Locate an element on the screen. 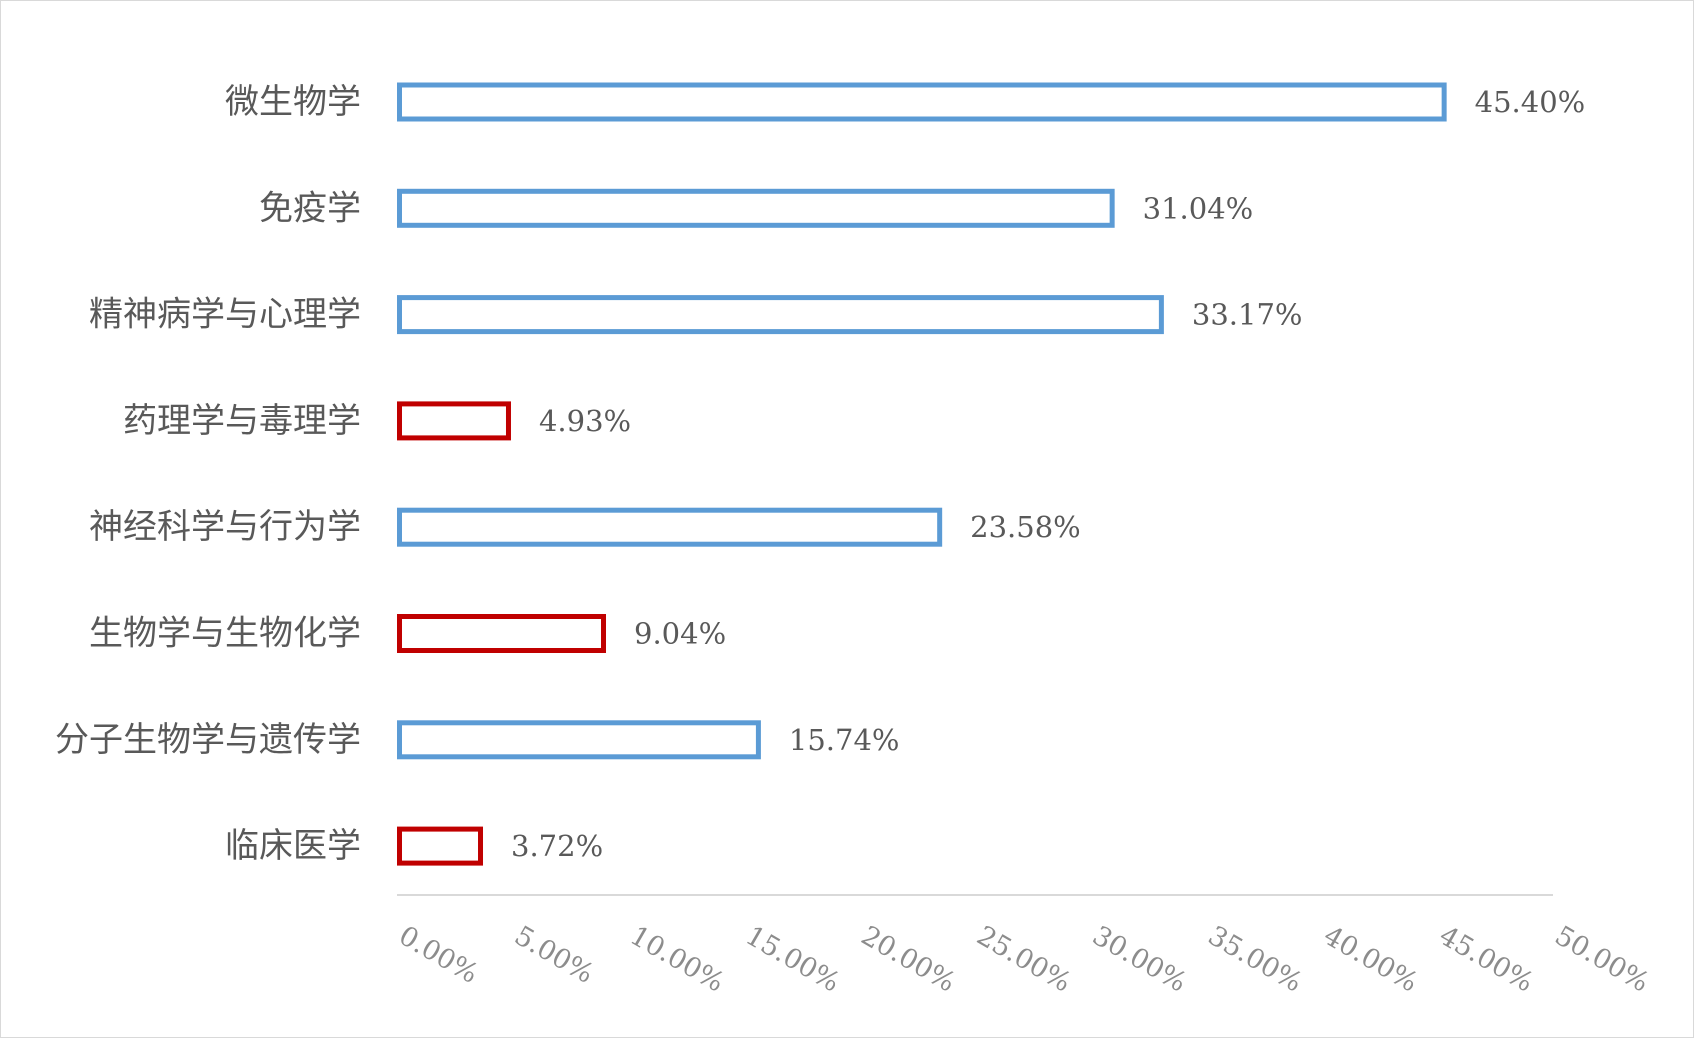  x-tick-label-4: 20.00% is located at coordinates (908, 959).